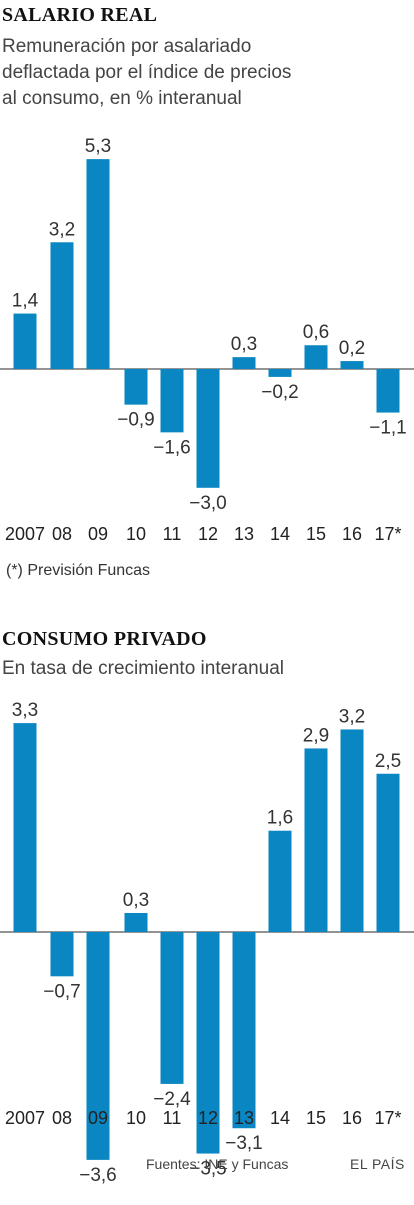 The width and height of the screenshot is (414, 1205). I want to click on chart2-category-label: 11, so click(172, 1118).